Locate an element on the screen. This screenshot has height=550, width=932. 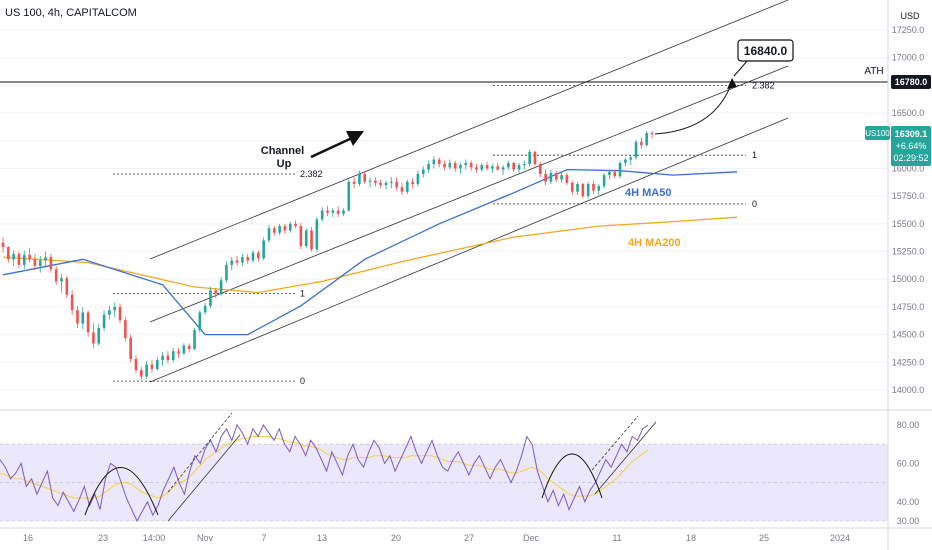
ath-price-tag is located at coordinates (911, 82).